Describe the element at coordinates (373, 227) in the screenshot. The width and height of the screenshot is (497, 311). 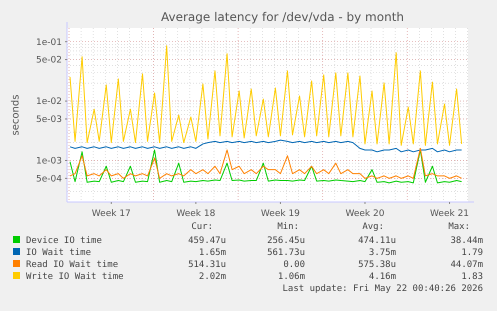
I see `text: Avg:` at that location.